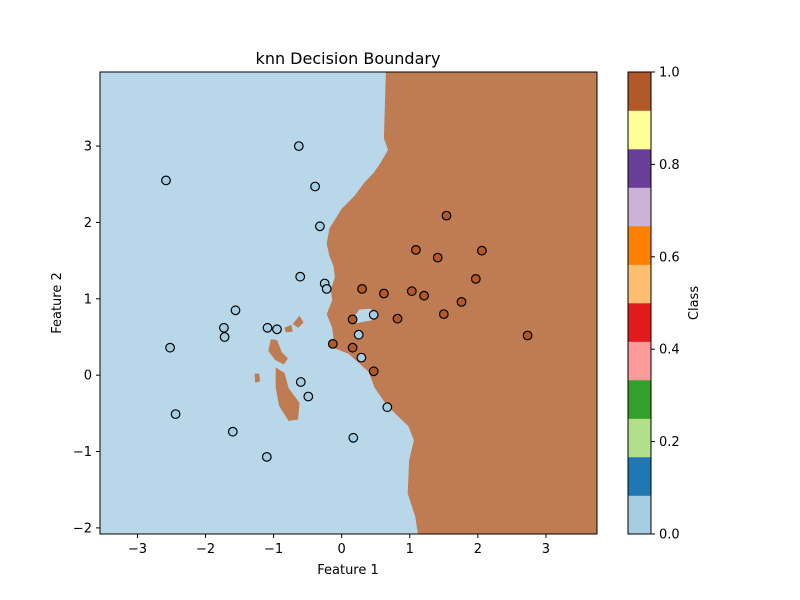 The width and height of the screenshot is (800, 600). What do you see at coordinates (88, 147) in the screenshot?
I see `y-tick-label: 3` at bounding box center [88, 147].